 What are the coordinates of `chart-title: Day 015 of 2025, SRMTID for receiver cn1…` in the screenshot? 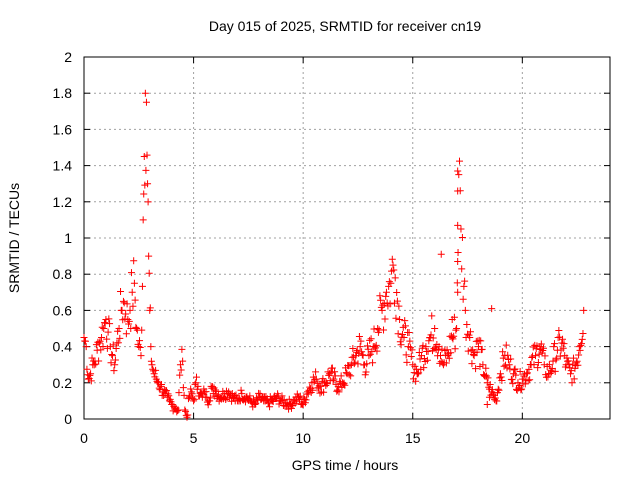 It's located at (345, 26).